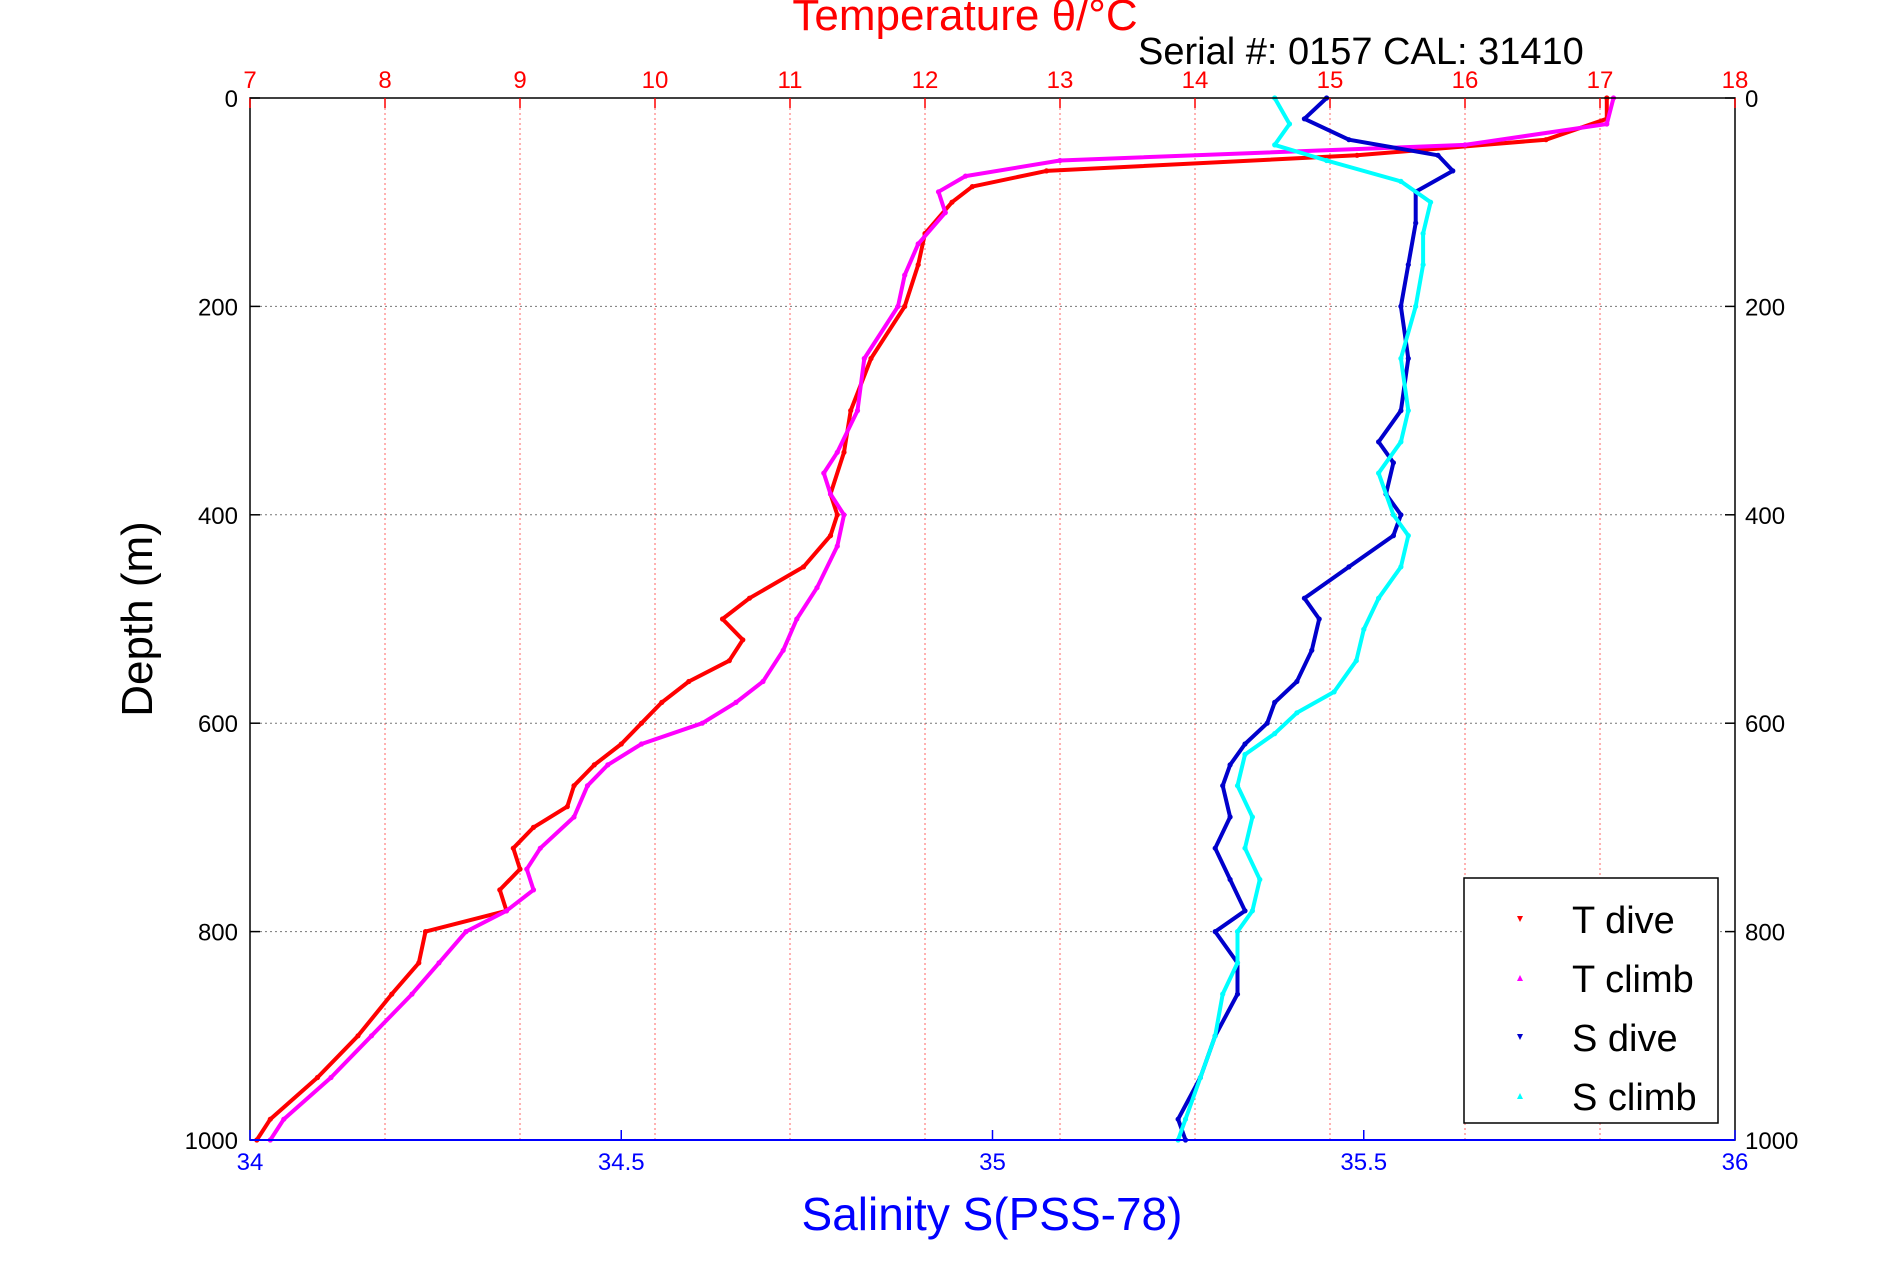 The image size is (1891, 1262). What do you see at coordinates (1735, 80) in the screenshot?
I see `top-tick-label: 18` at bounding box center [1735, 80].